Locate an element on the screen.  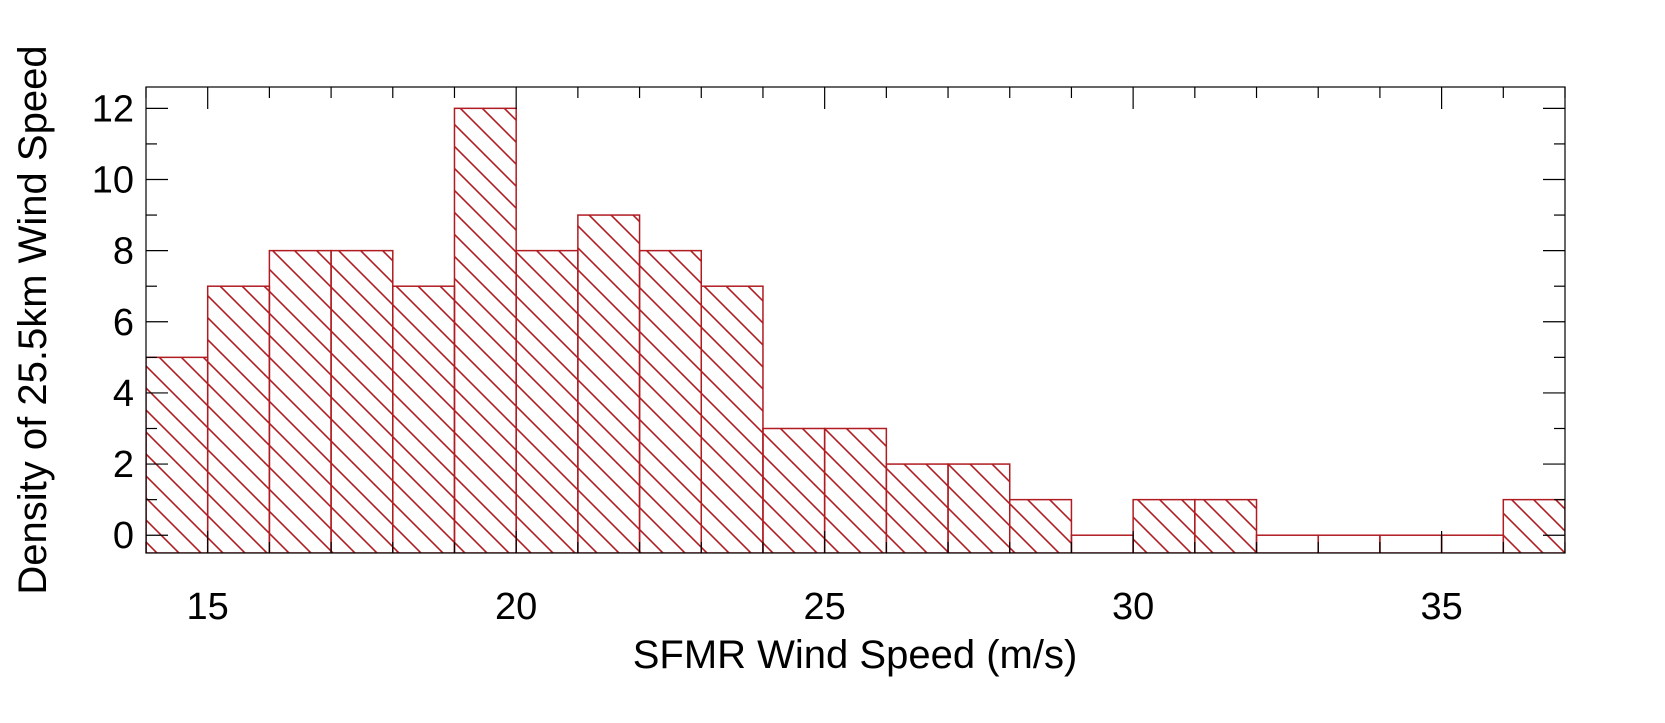
x-tick-label: 35 is located at coordinates (1441, 607).